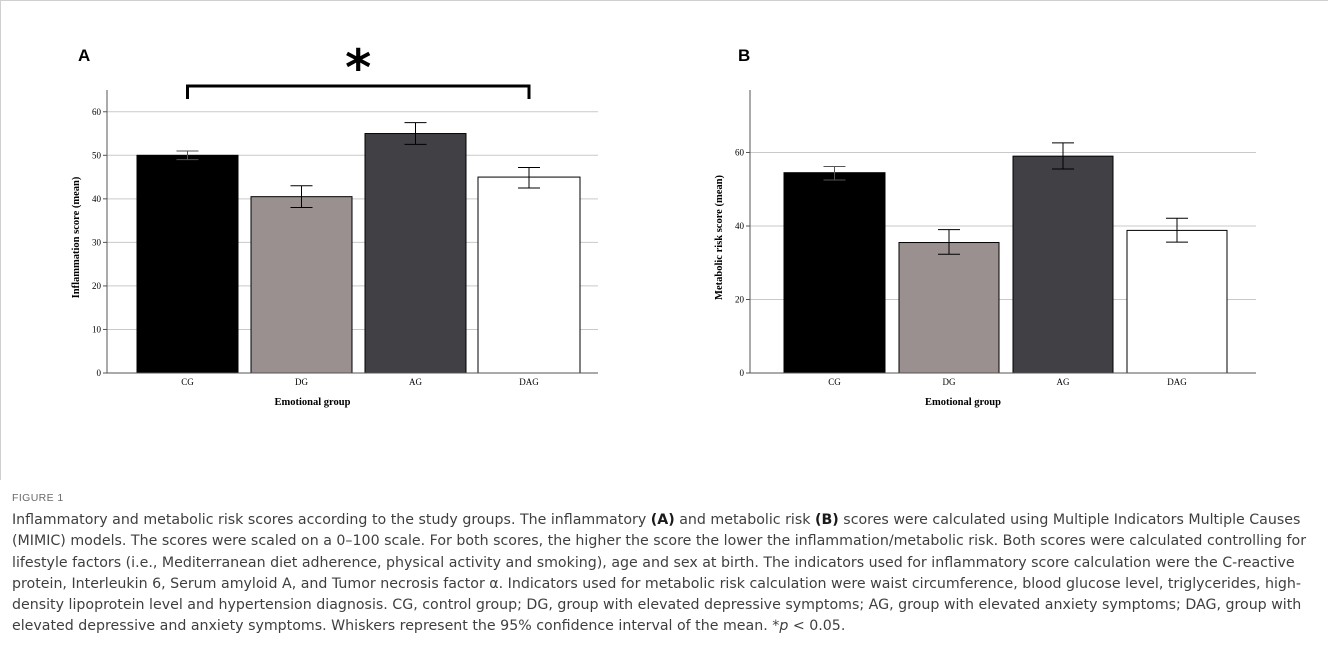 The image size is (1328, 646). I want to click on panel-a-xtick-label-dag: DAG, so click(529, 382).